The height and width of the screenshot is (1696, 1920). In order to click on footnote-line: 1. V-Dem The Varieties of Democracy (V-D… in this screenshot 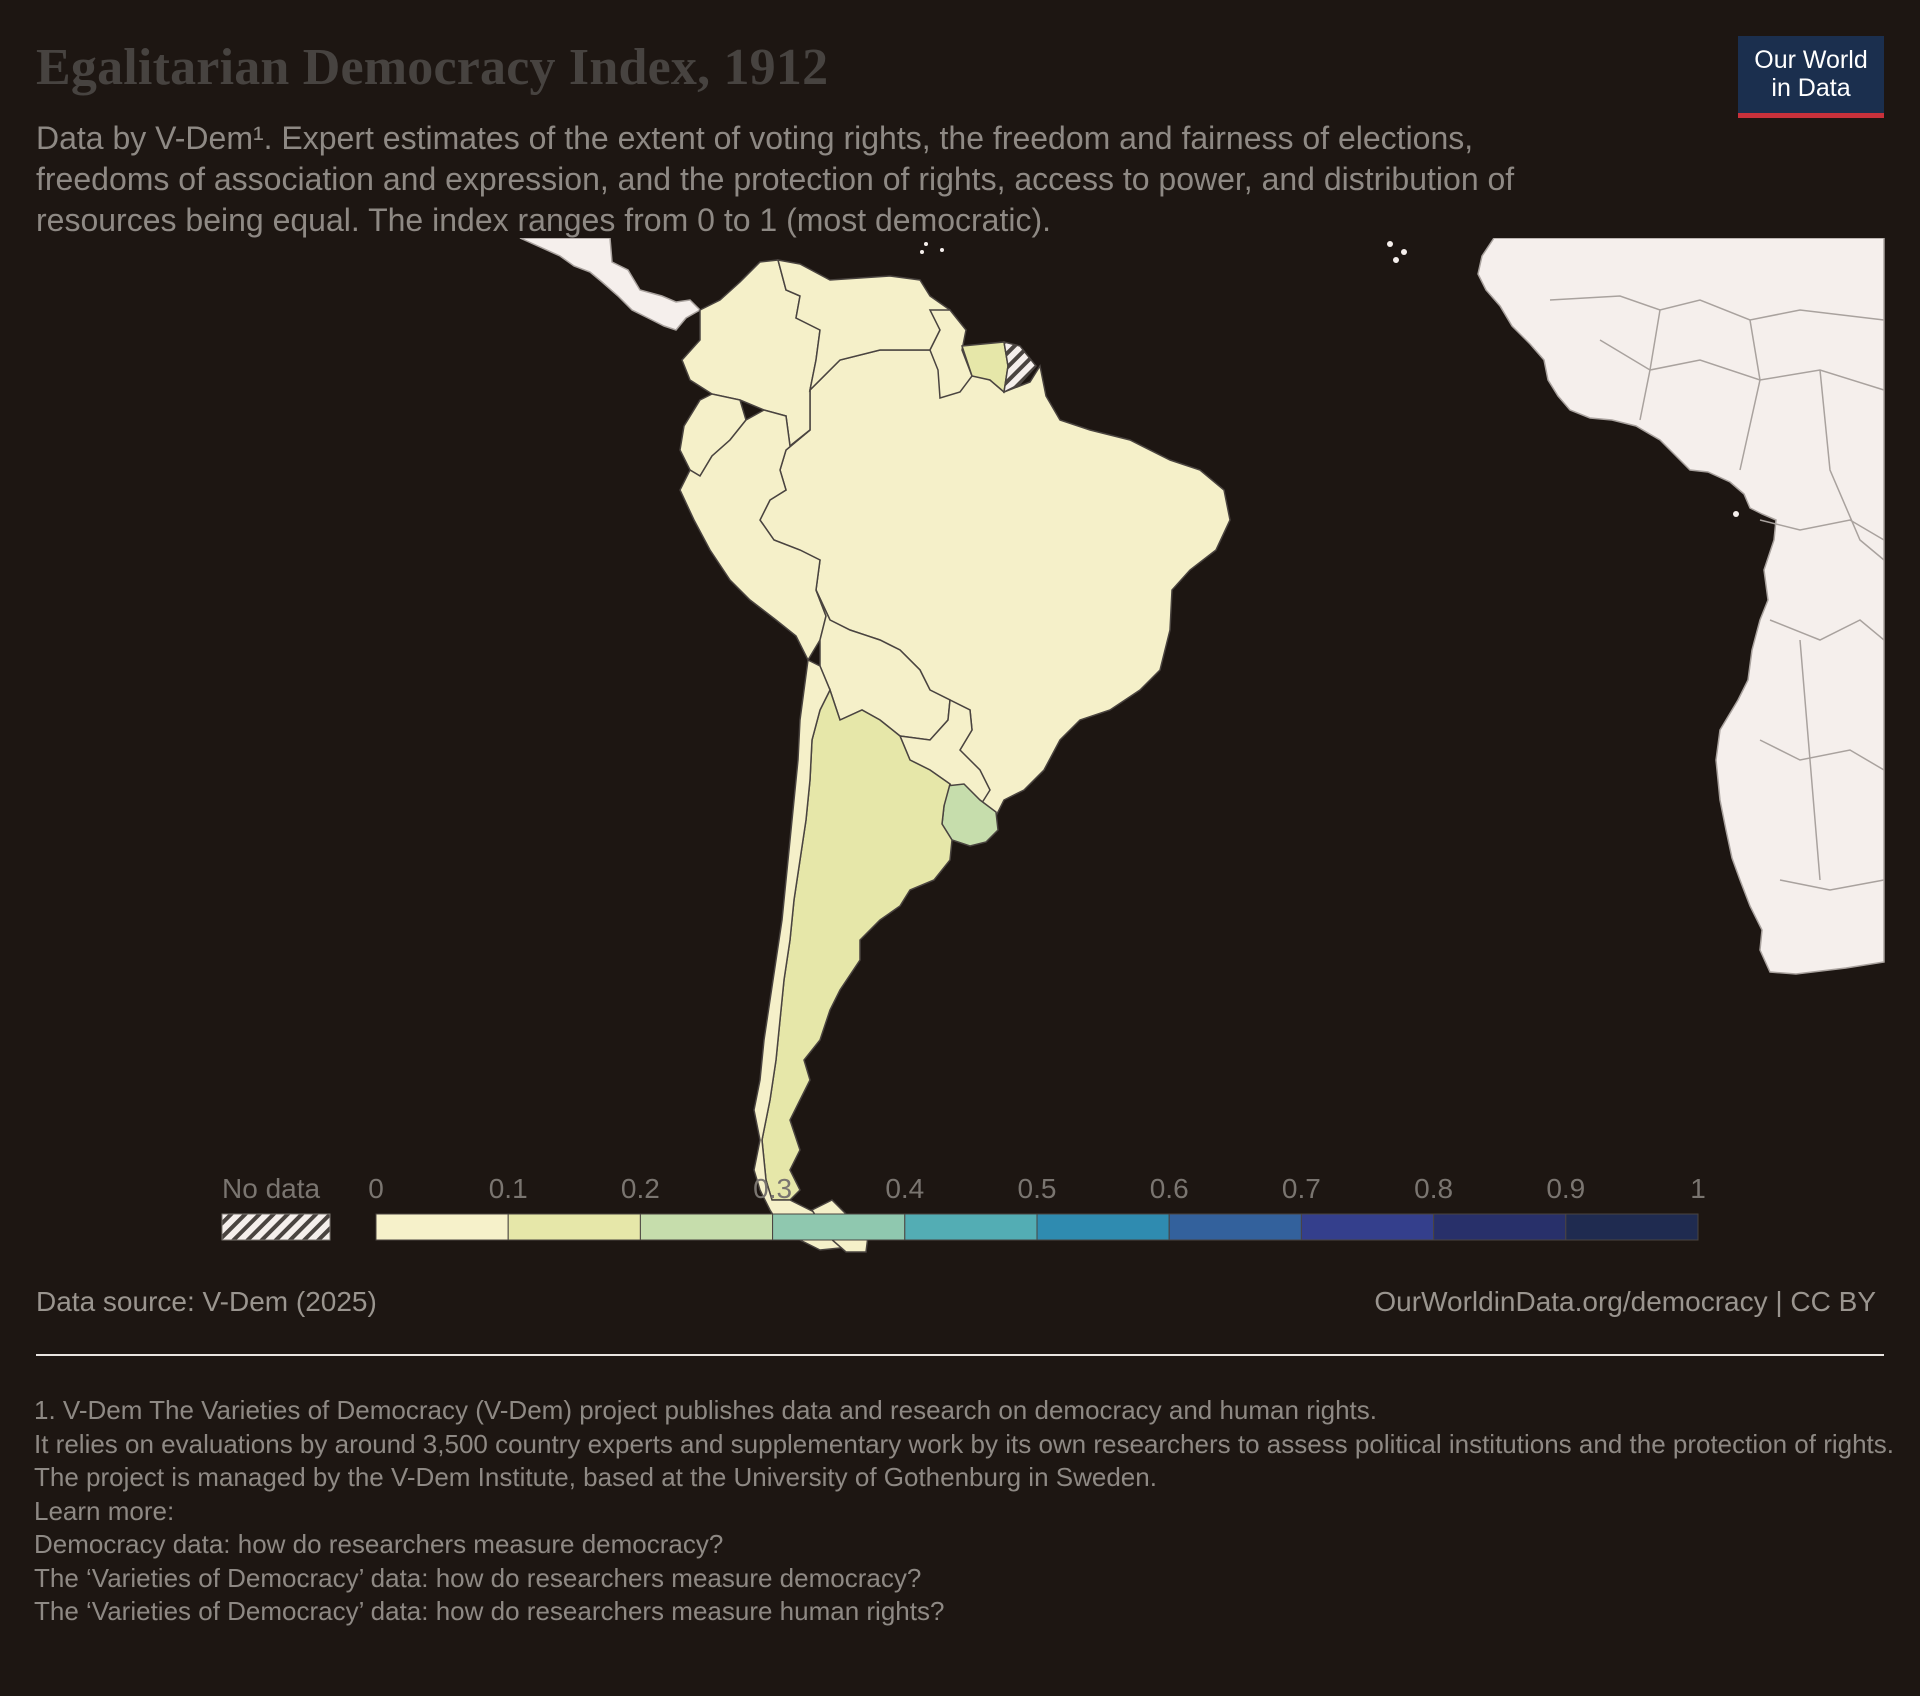, I will do `click(705, 1410)`.